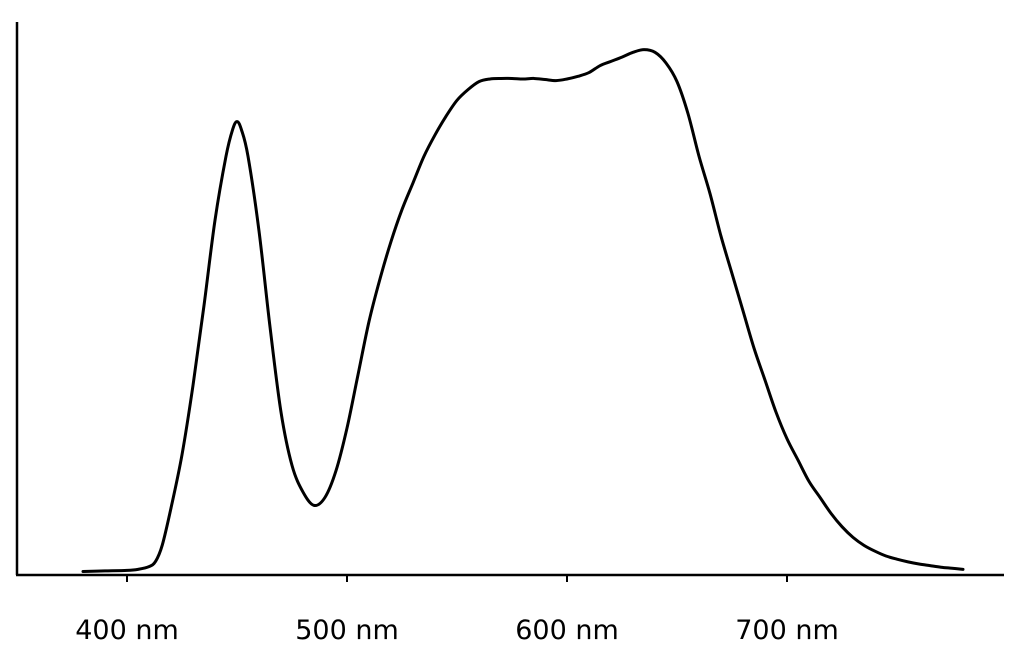  What do you see at coordinates (787, 630) in the screenshot?
I see `x-tick-label: 700 nm` at bounding box center [787, 630].